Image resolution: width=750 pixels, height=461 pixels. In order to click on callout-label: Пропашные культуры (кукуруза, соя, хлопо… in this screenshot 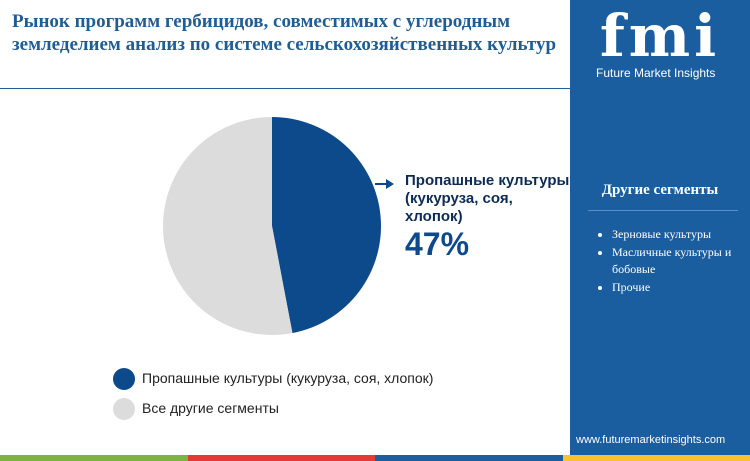, I will do `click(487, 198)`.